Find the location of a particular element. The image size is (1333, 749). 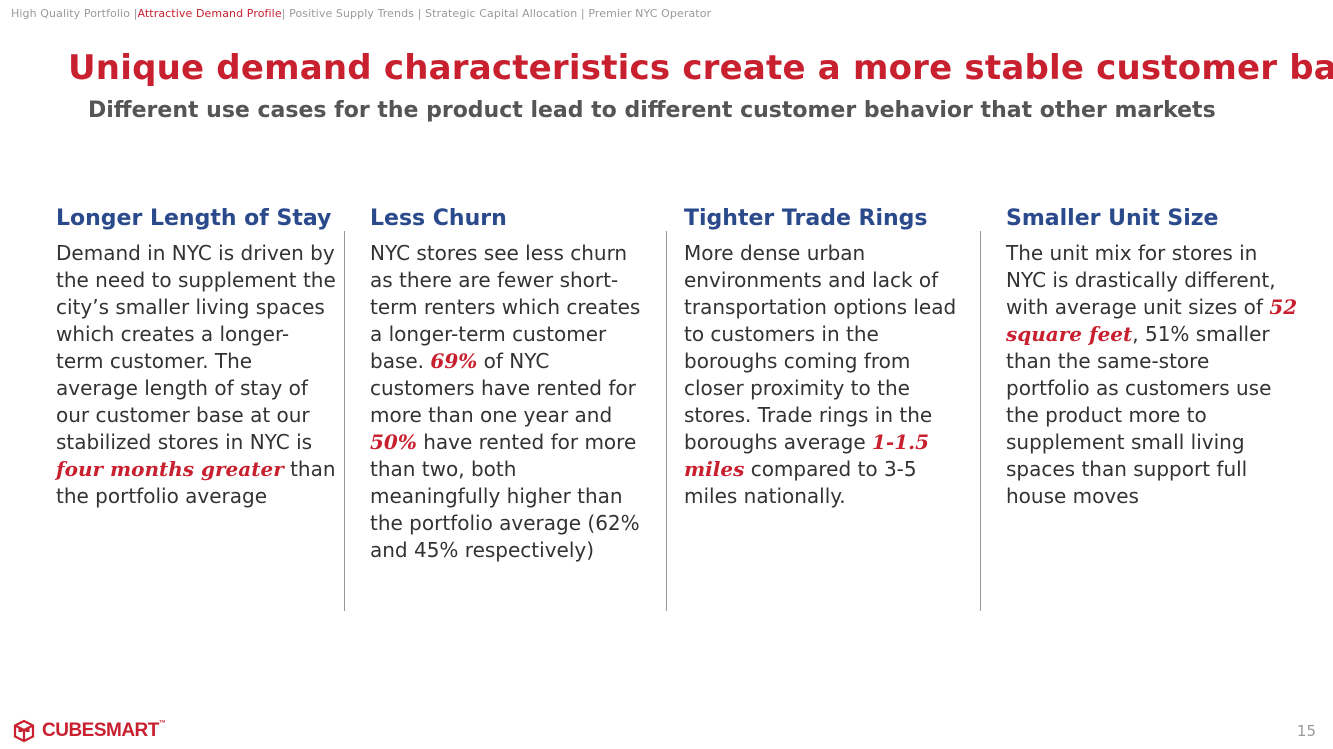

body-text: compared to 3-5 miles nationally. is located at coordinates (800, 482).